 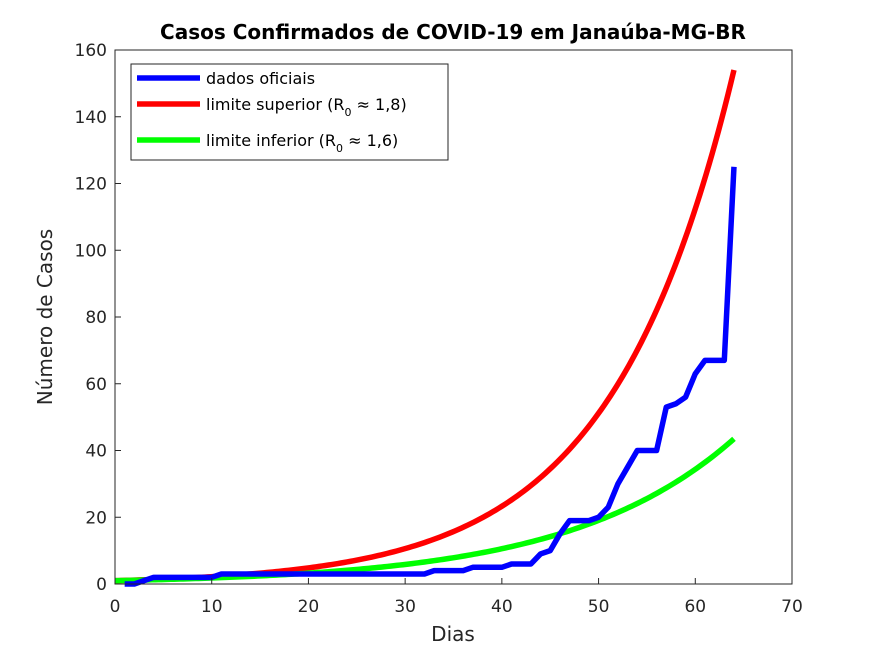 I want to click on legend-name: limite superior, so click(x=264, y=104).